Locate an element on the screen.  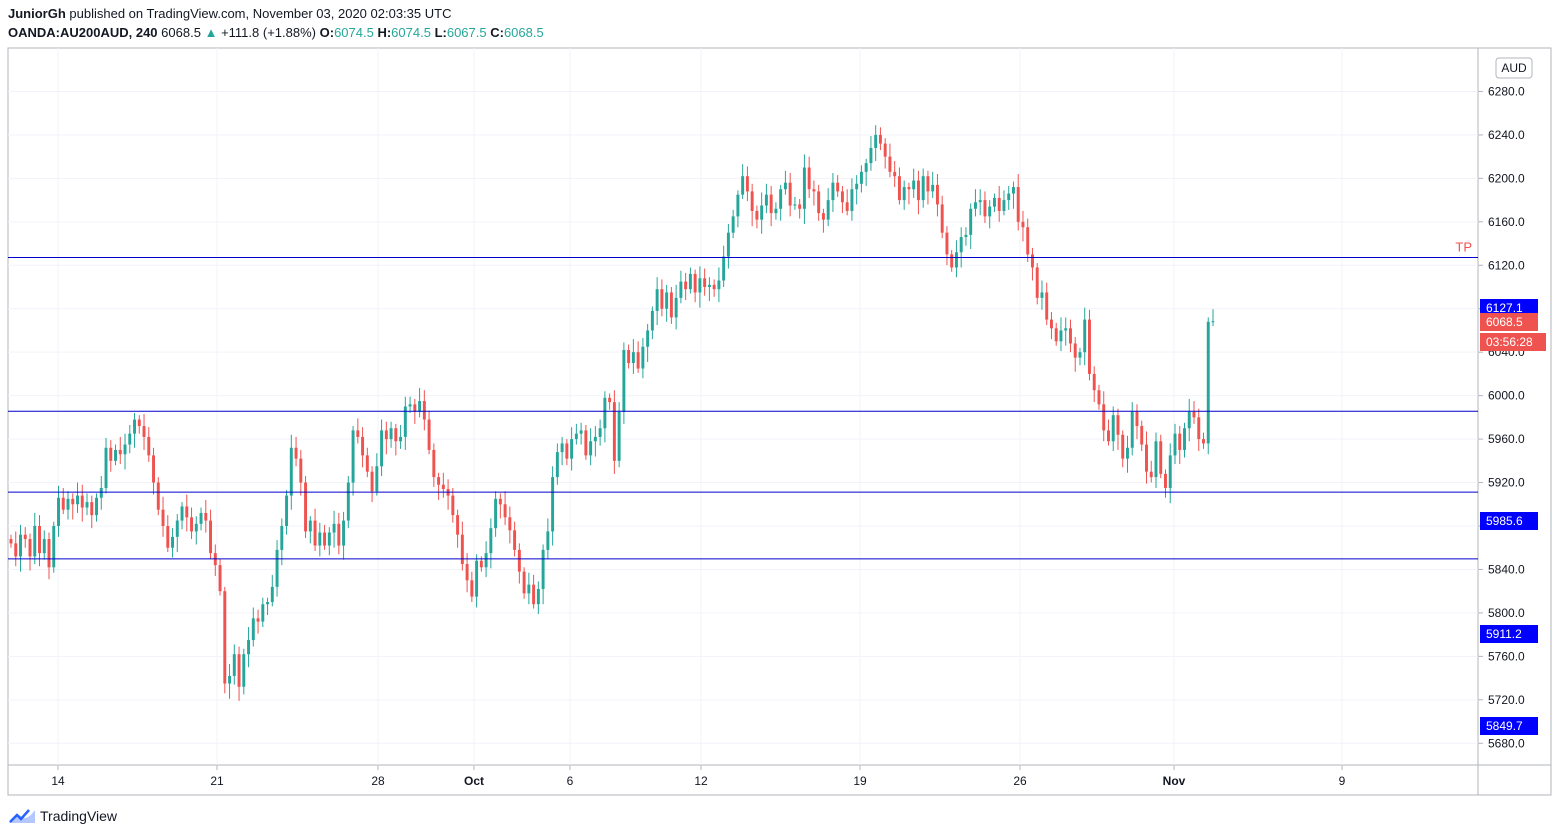
high-value: 6074.5 is located at coordinates (411, 32).